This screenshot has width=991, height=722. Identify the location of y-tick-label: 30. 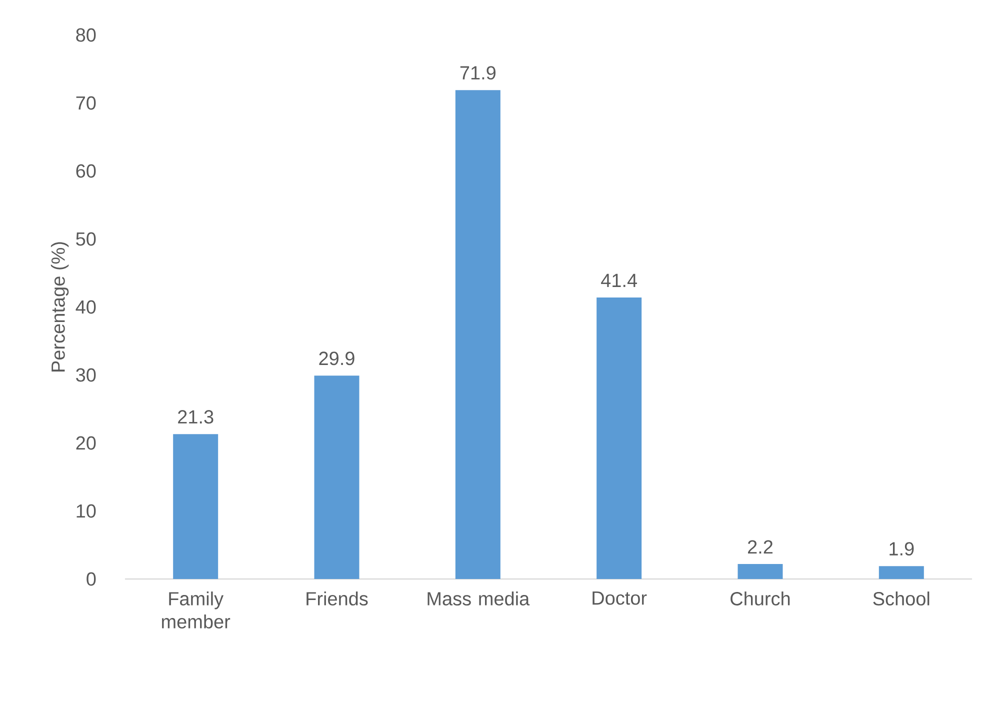
(86, 375).